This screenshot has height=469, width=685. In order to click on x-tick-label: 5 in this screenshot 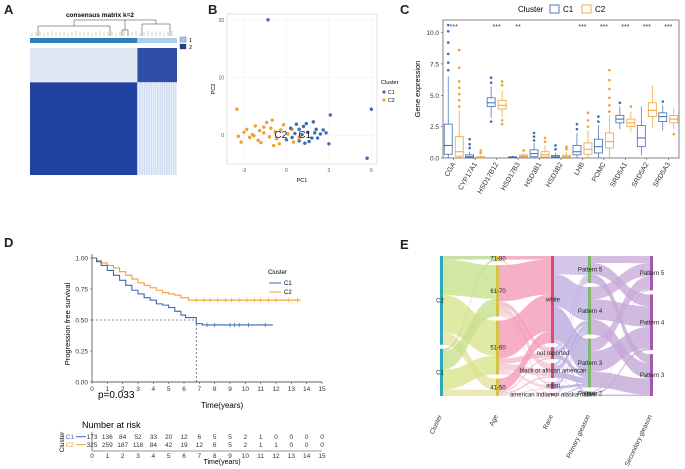, I will do `click(169, 389)`.